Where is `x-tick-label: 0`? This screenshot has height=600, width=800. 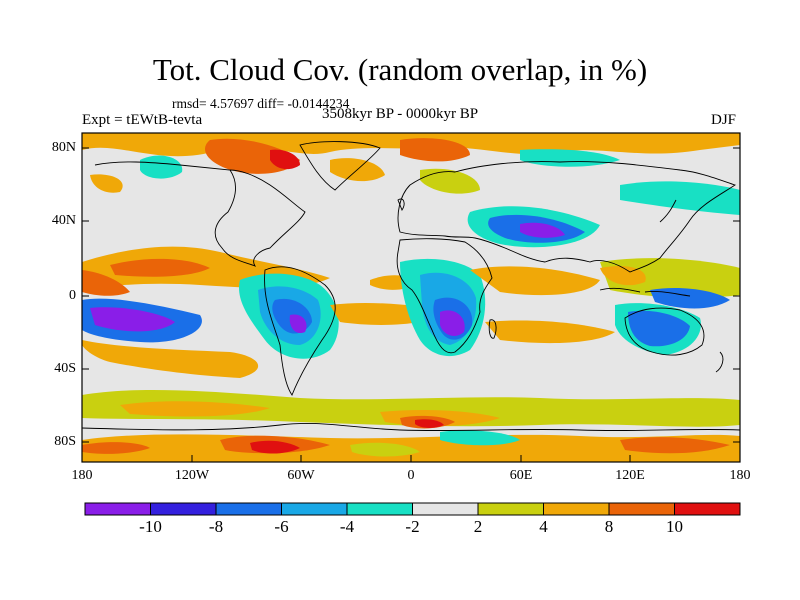
x-tick-label: 0 is located at coordinates (411, 475).